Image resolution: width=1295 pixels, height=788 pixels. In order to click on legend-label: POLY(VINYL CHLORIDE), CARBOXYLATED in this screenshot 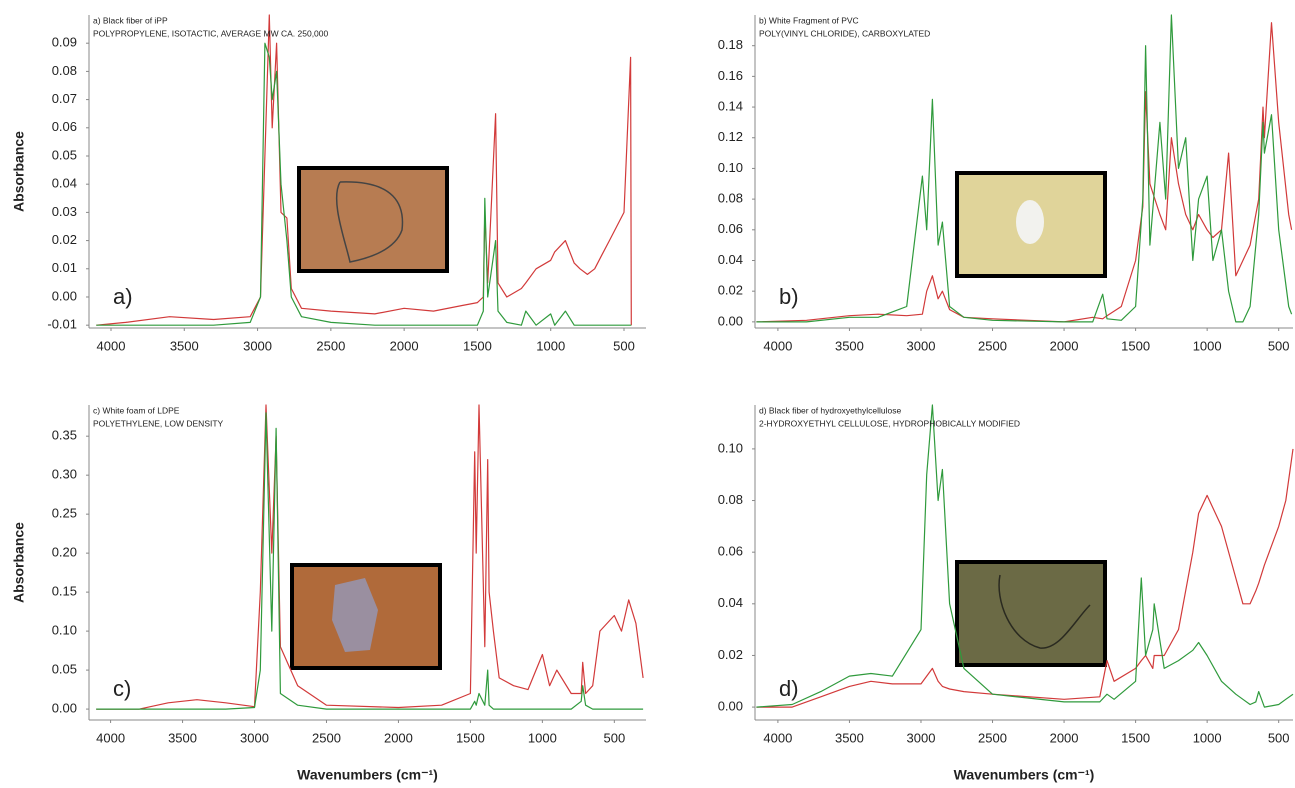, I will do `click(844, 33)`.